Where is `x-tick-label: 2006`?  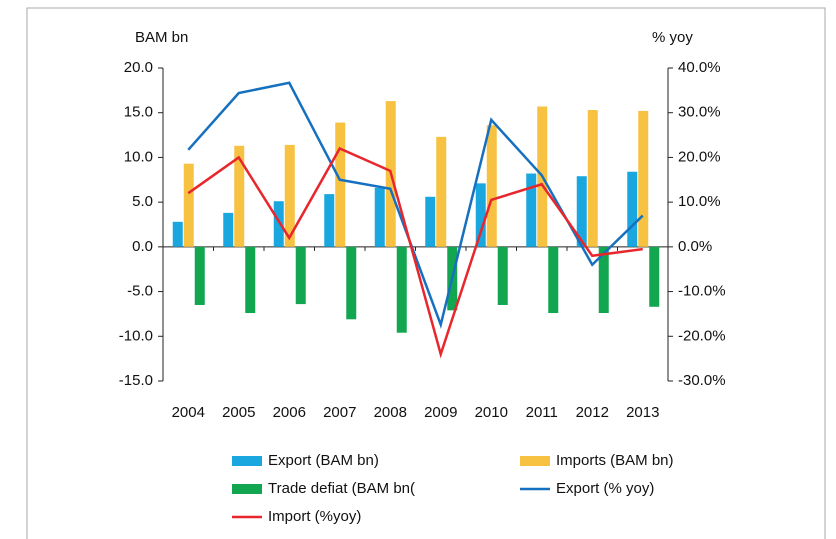
x-tick-label: 2006 is located at coordinates (289, 412).